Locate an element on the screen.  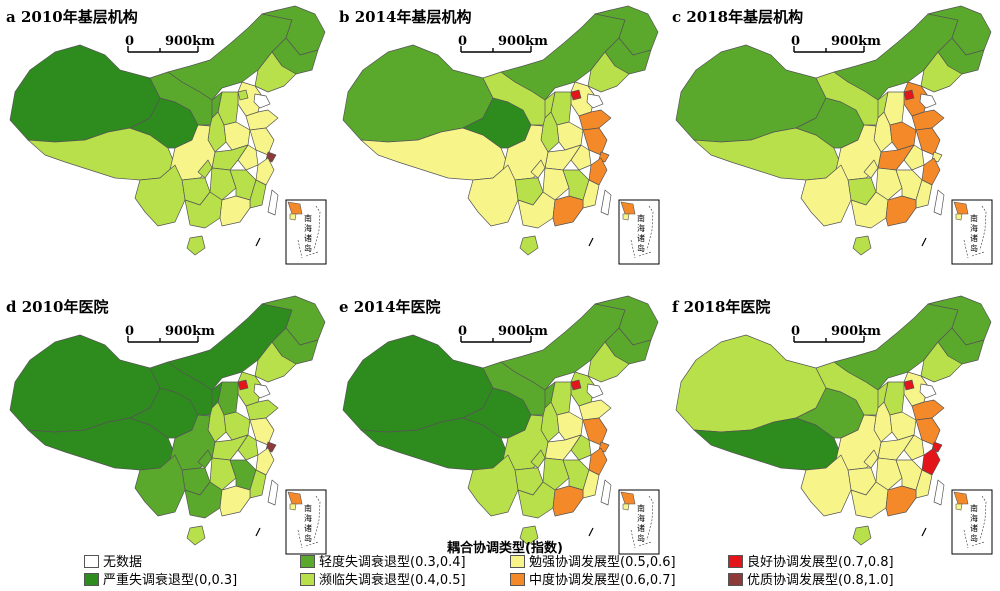
scale-bar-e: 0 900km is located at coordinates (518, 336).